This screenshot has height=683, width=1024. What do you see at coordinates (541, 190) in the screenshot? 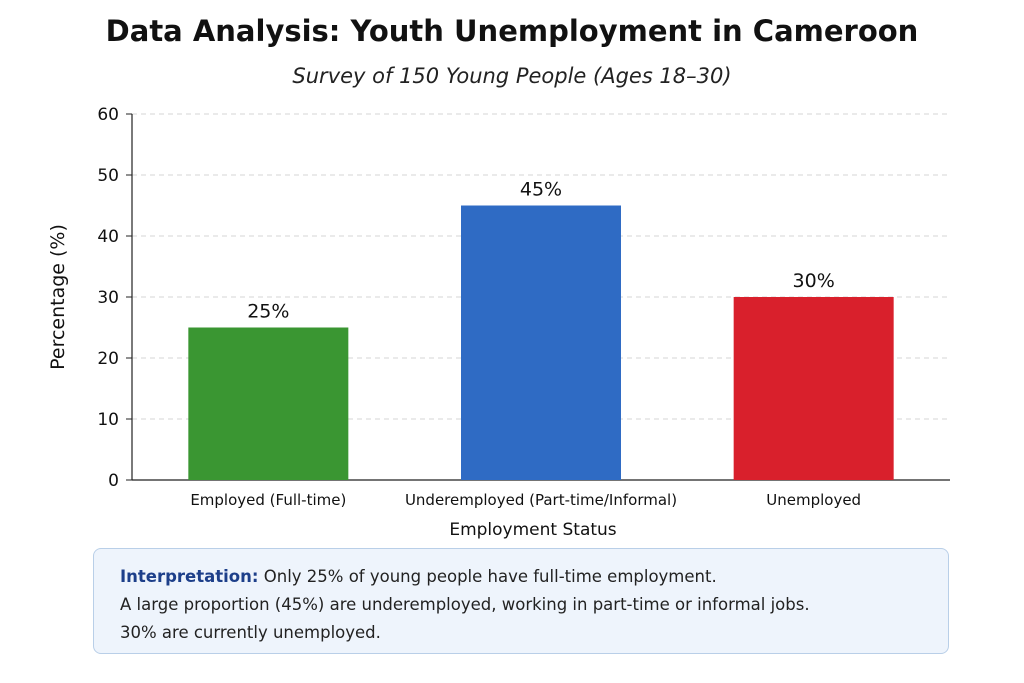
I see `data-label: 45%` at bounding box center [541, 190].